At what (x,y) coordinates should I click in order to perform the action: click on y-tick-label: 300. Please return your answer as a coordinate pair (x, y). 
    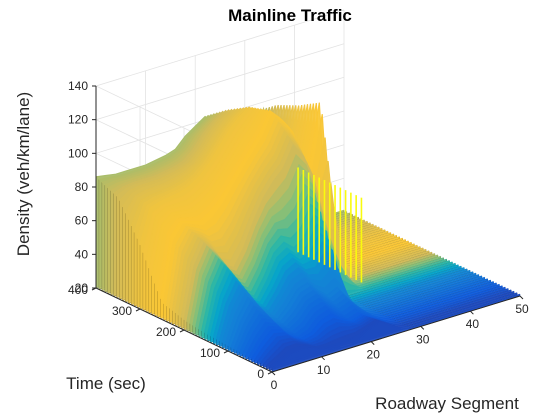
    Looking at the image, I should click on (122, 311).